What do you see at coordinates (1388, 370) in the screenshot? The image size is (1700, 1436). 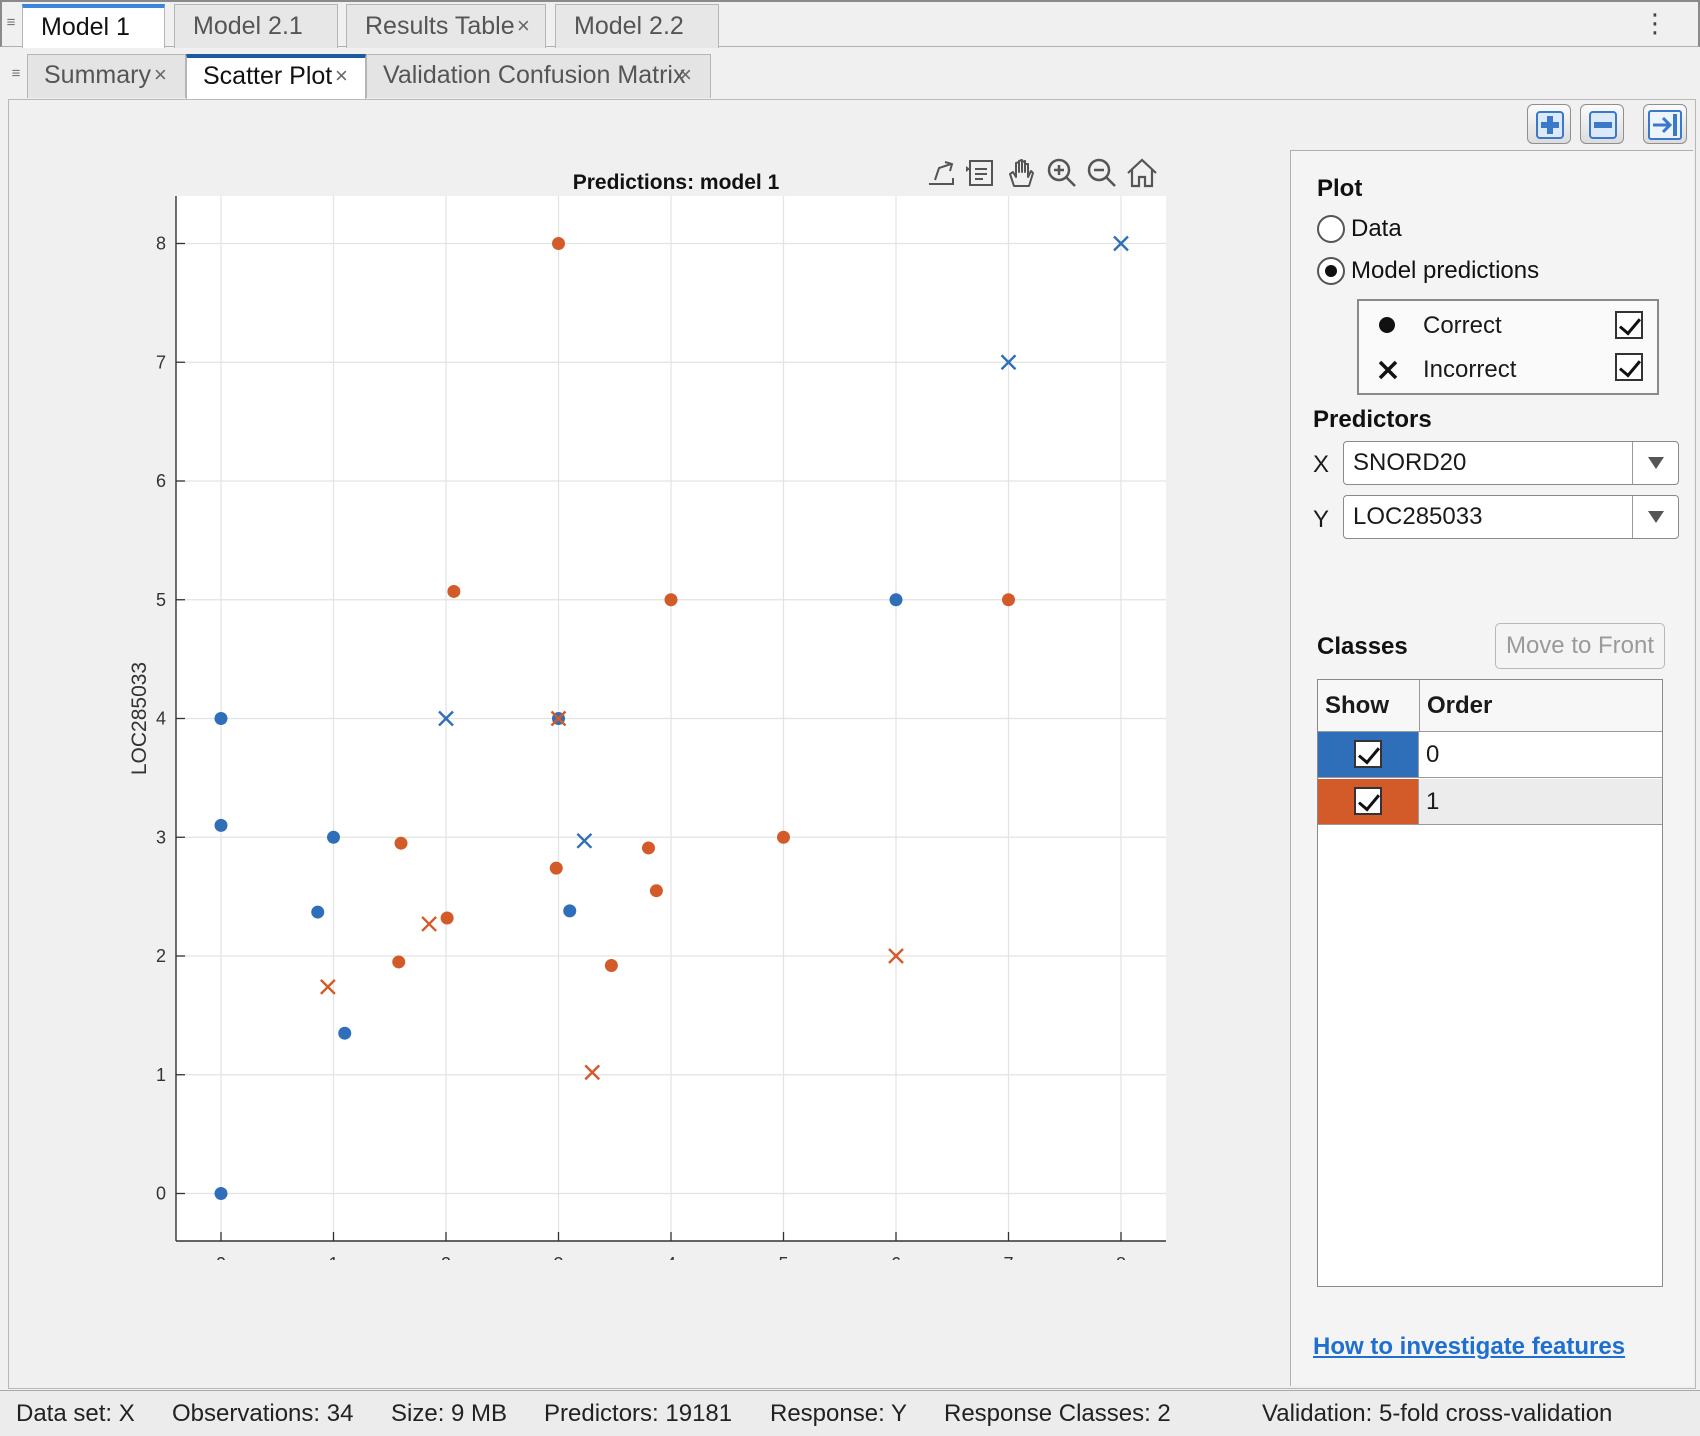 I see `x-cross-icon` at bounding box center [1388, 370].